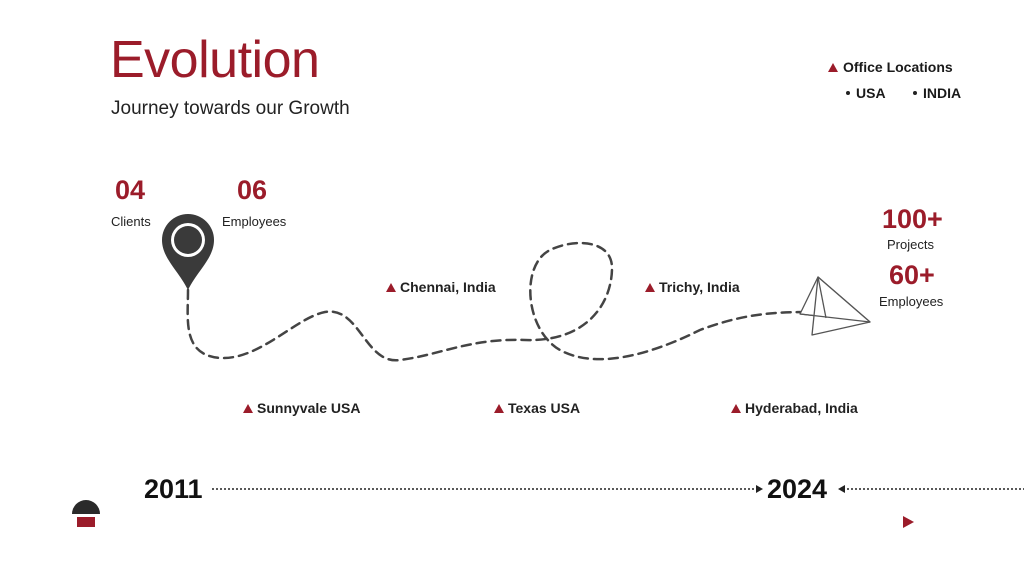 Image resolution: width=1024 pixels, height=576 pixels. Describe the element at coordinates (309, 408) in the screenshot. I see `location-label: Sunnyvale USA` at that location.